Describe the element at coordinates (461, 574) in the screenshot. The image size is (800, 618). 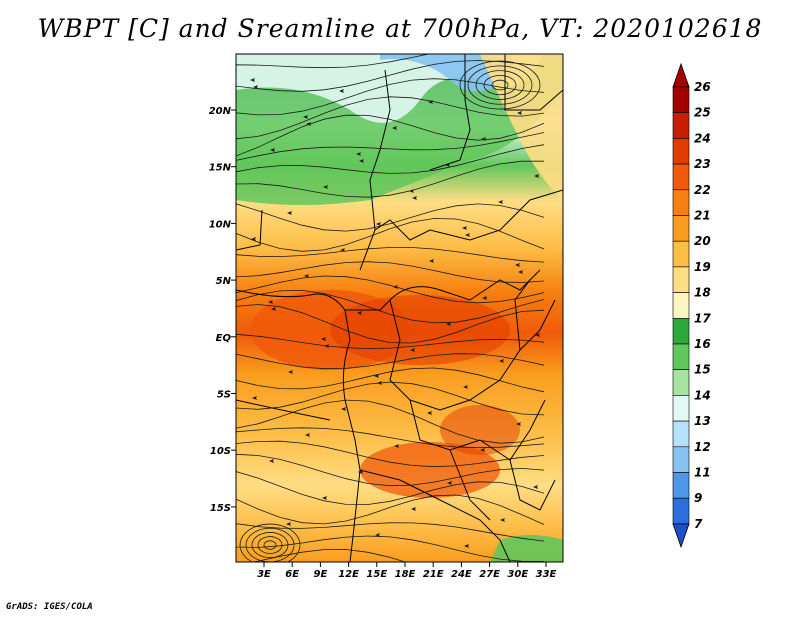
I see `lon-label: 24E` at that location.